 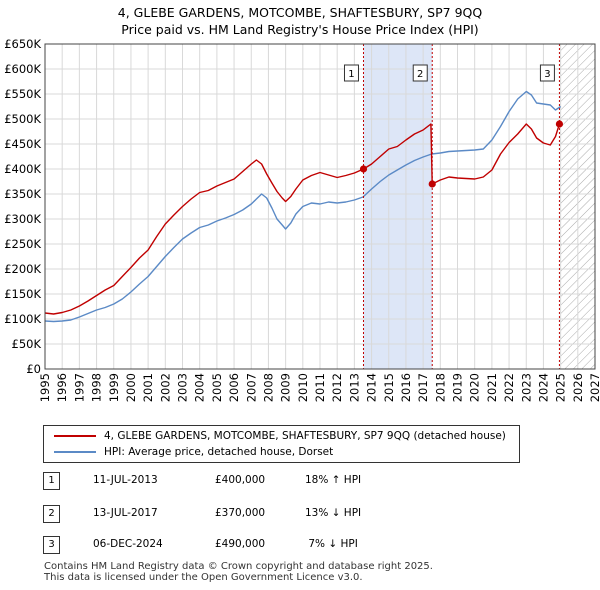 I want to click on x-tick-label: 2021, so click(x=492, y=387).